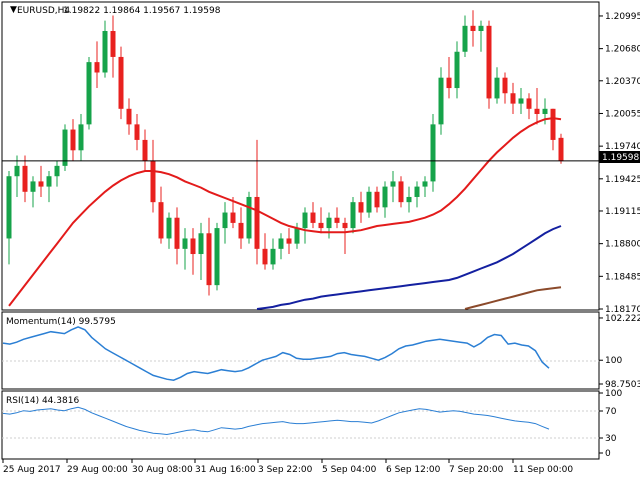  Describe the element at coordinates (43, 11) in the screenshot. I see `chart-symbol: EURUSD,H4` at that location.